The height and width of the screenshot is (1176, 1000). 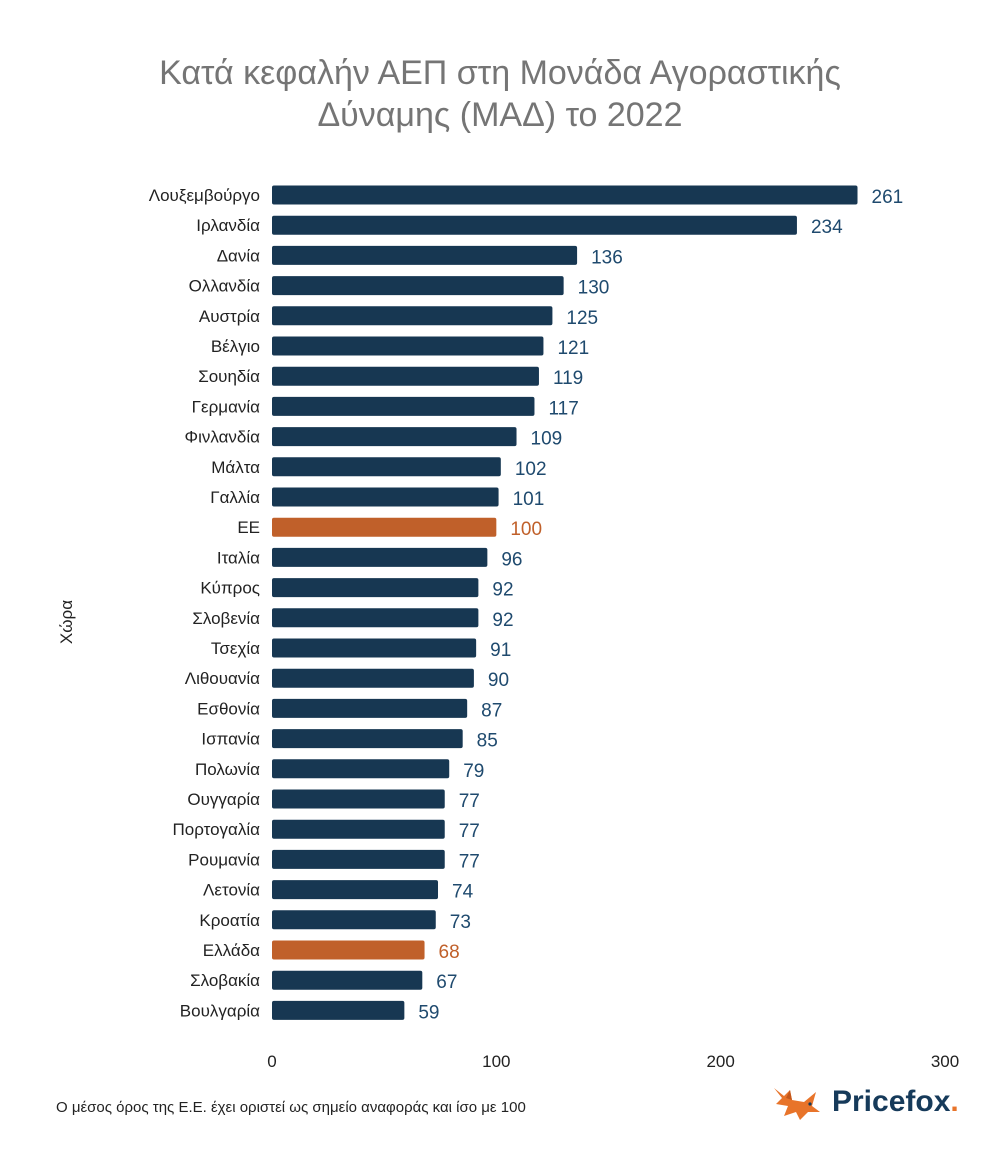 I want to click on x-tick-label: 200, so click(x=720, y=1061).